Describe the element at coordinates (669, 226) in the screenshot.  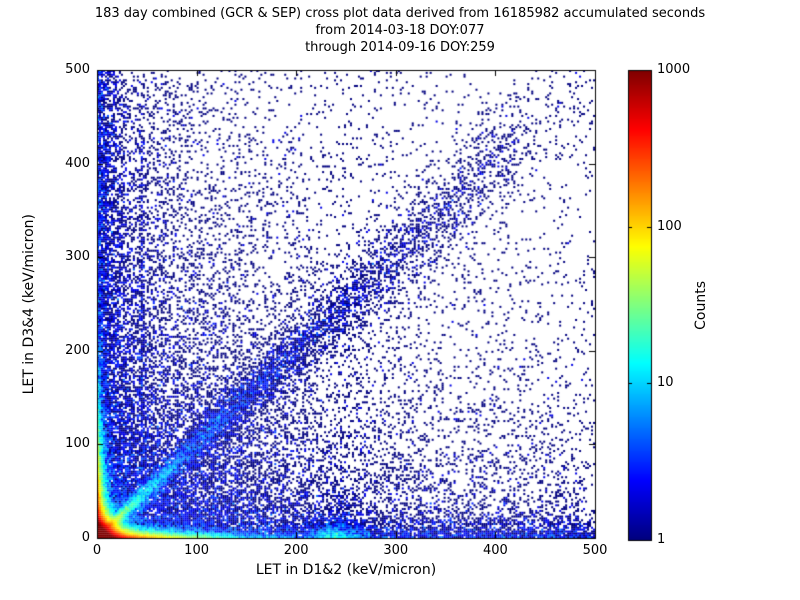
I see `colorbar-tick-label: 100` at that location.